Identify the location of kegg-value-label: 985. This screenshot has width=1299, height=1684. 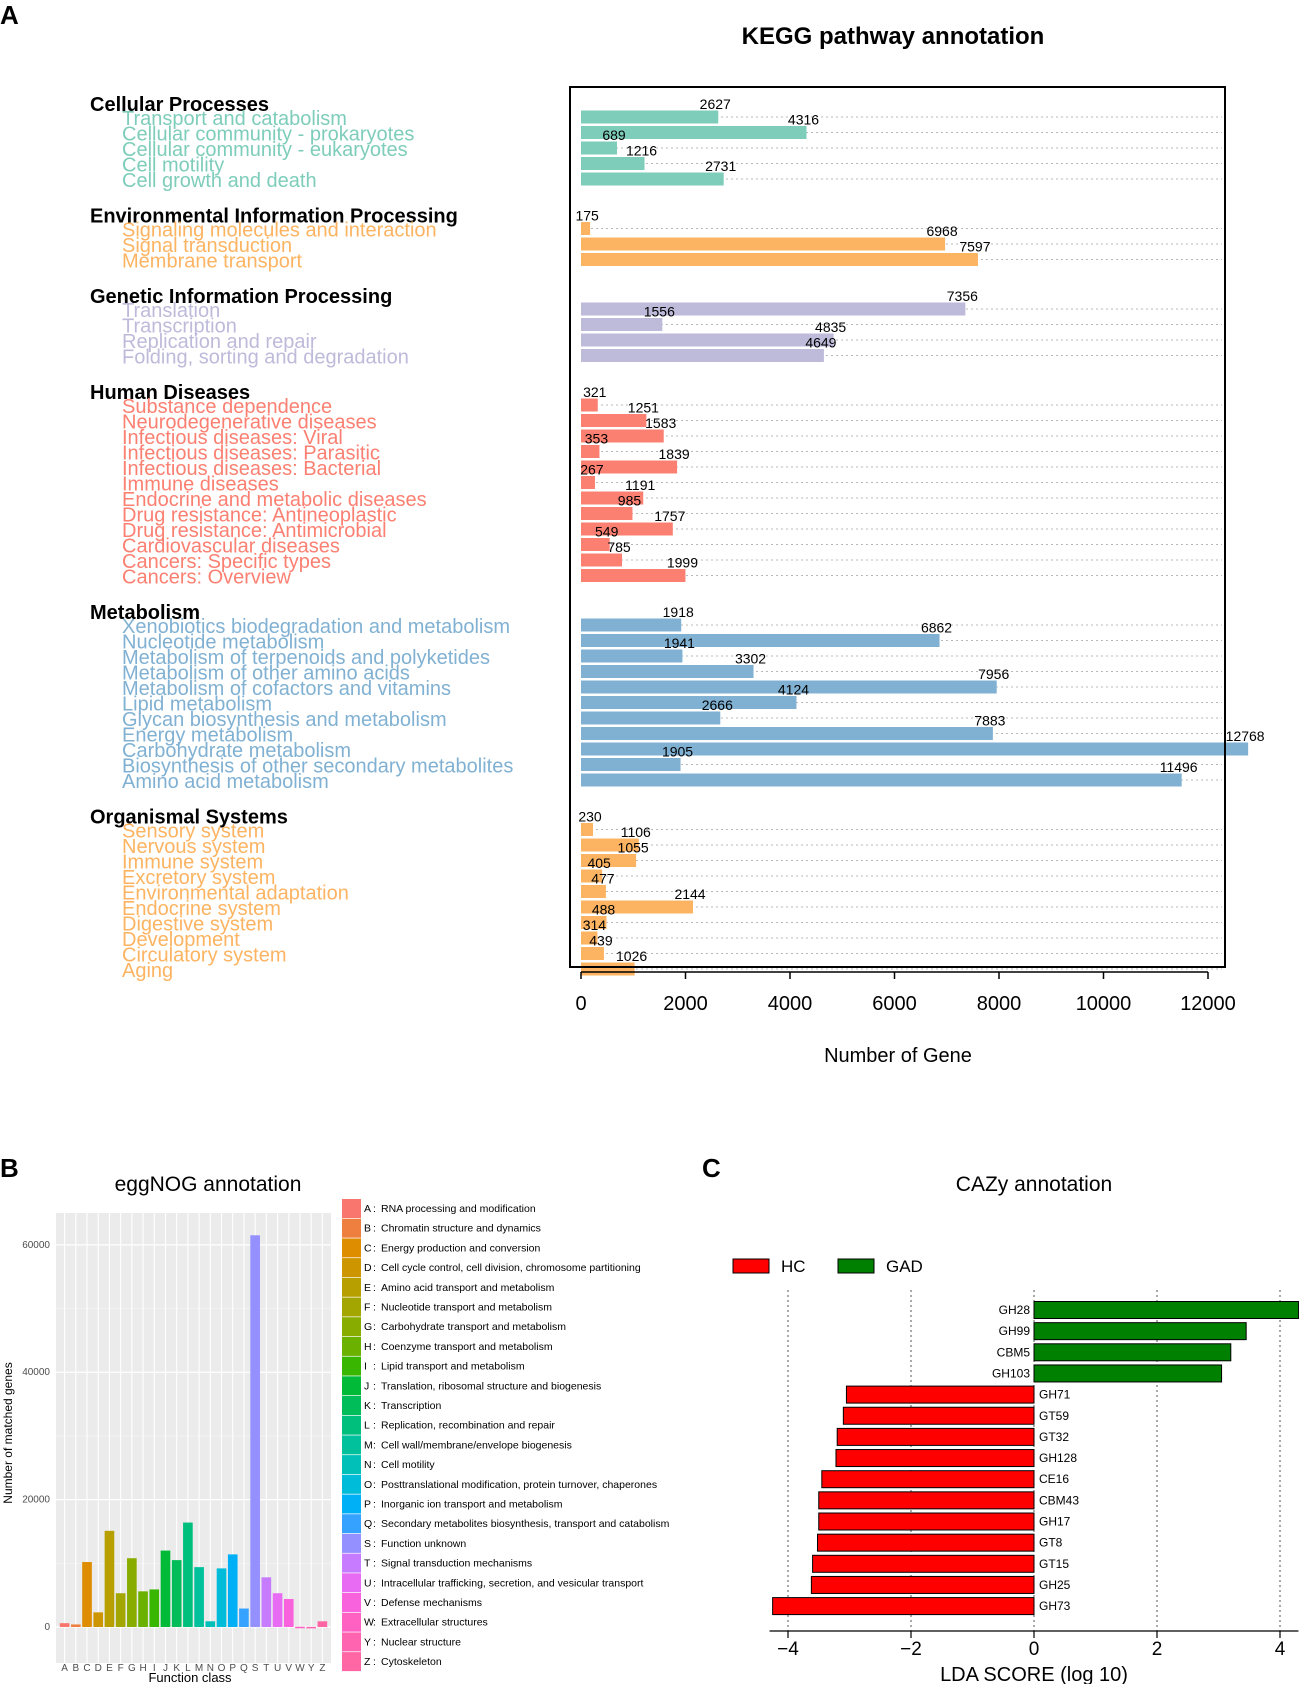
(630, 501).